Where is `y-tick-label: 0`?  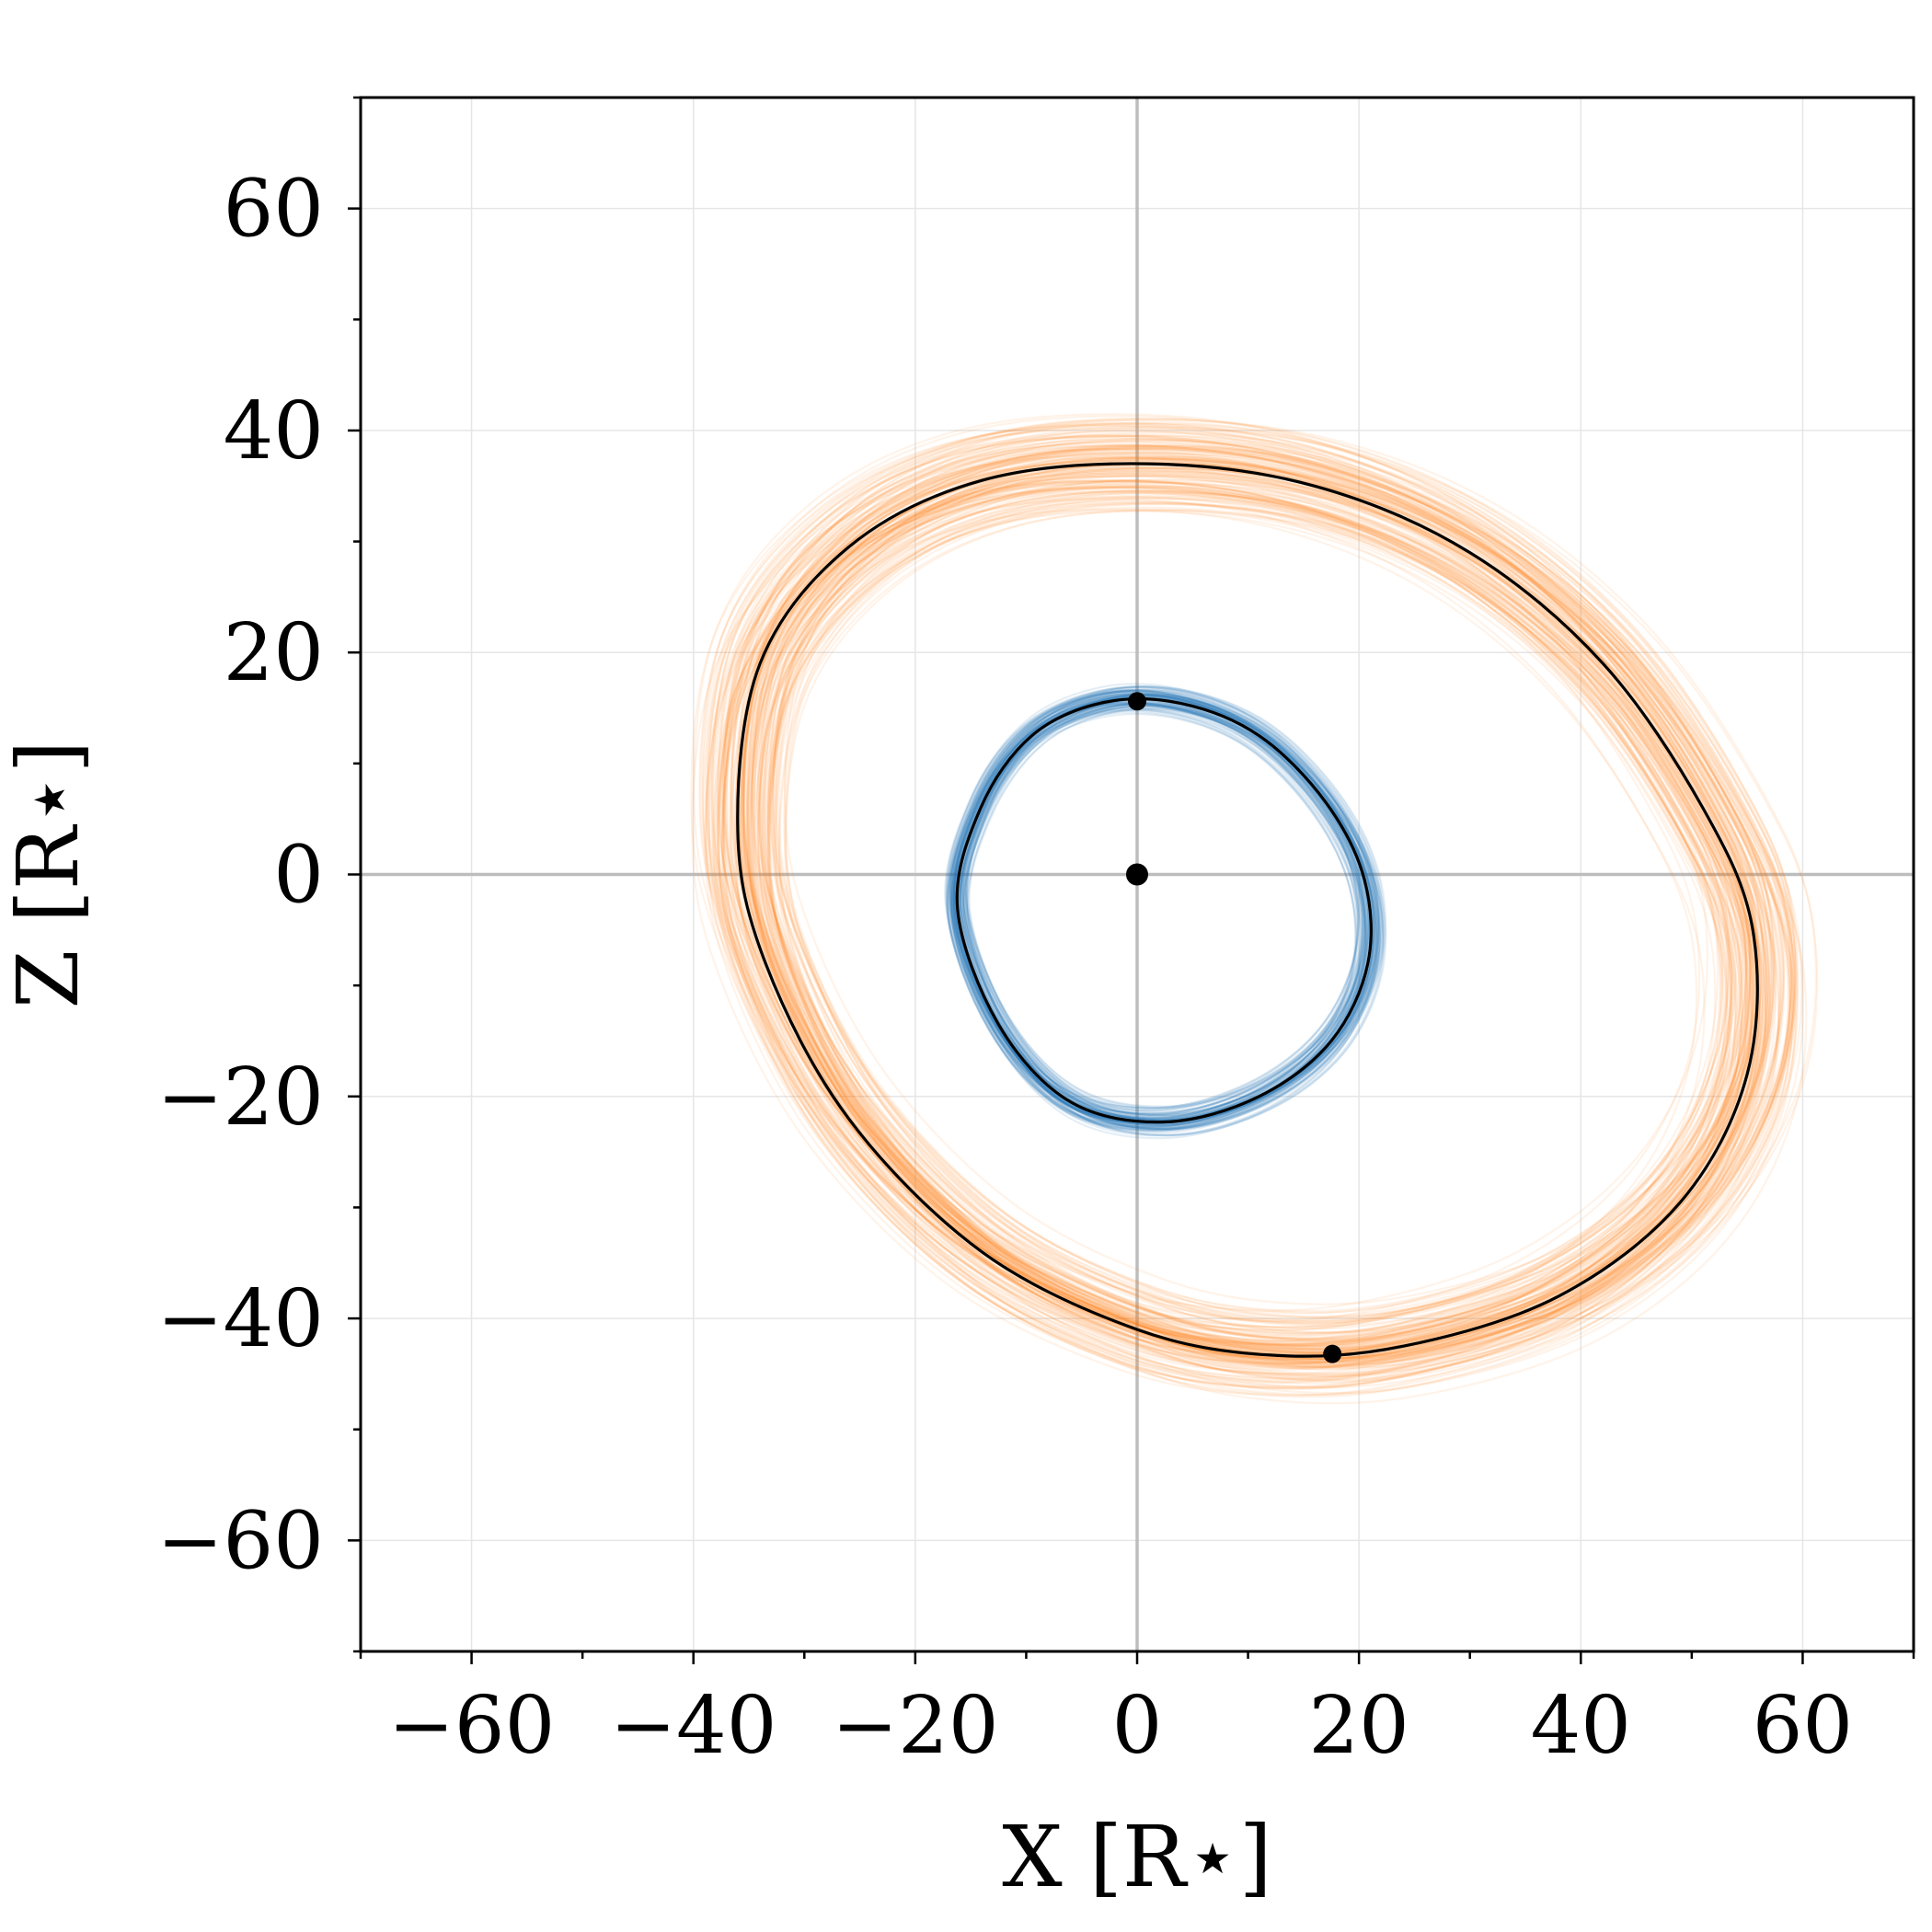
y-tick-label: 0 is located at coordinates (298, 876).